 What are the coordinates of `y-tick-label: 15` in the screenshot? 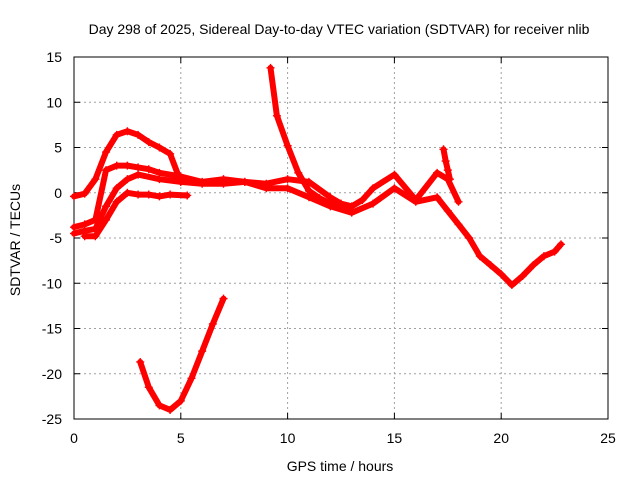 It's located at (54, 57).